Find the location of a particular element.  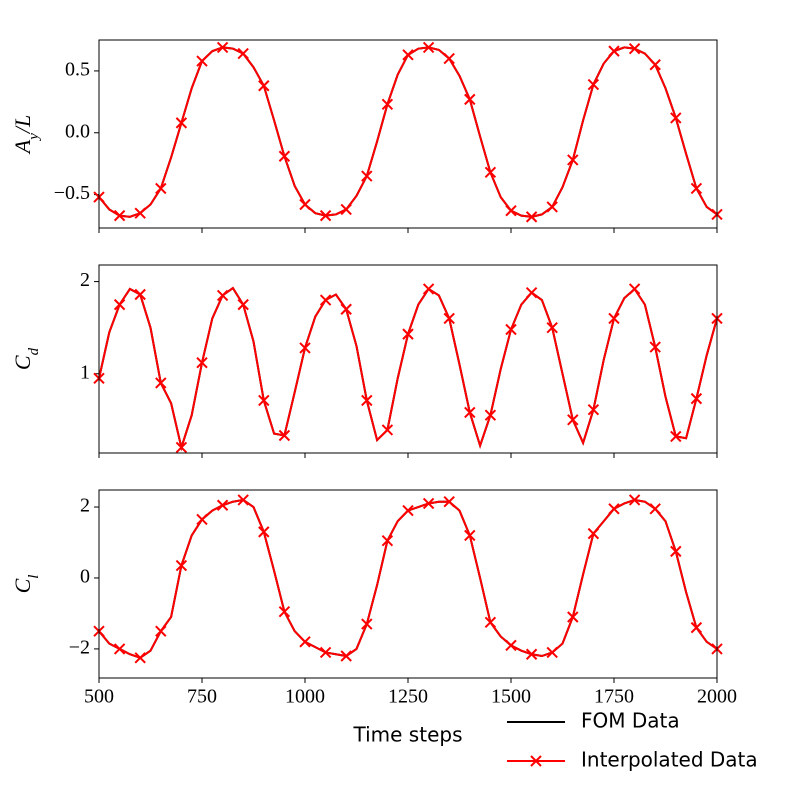

y-axis-label: Cd is located at coordinates (26, 358).